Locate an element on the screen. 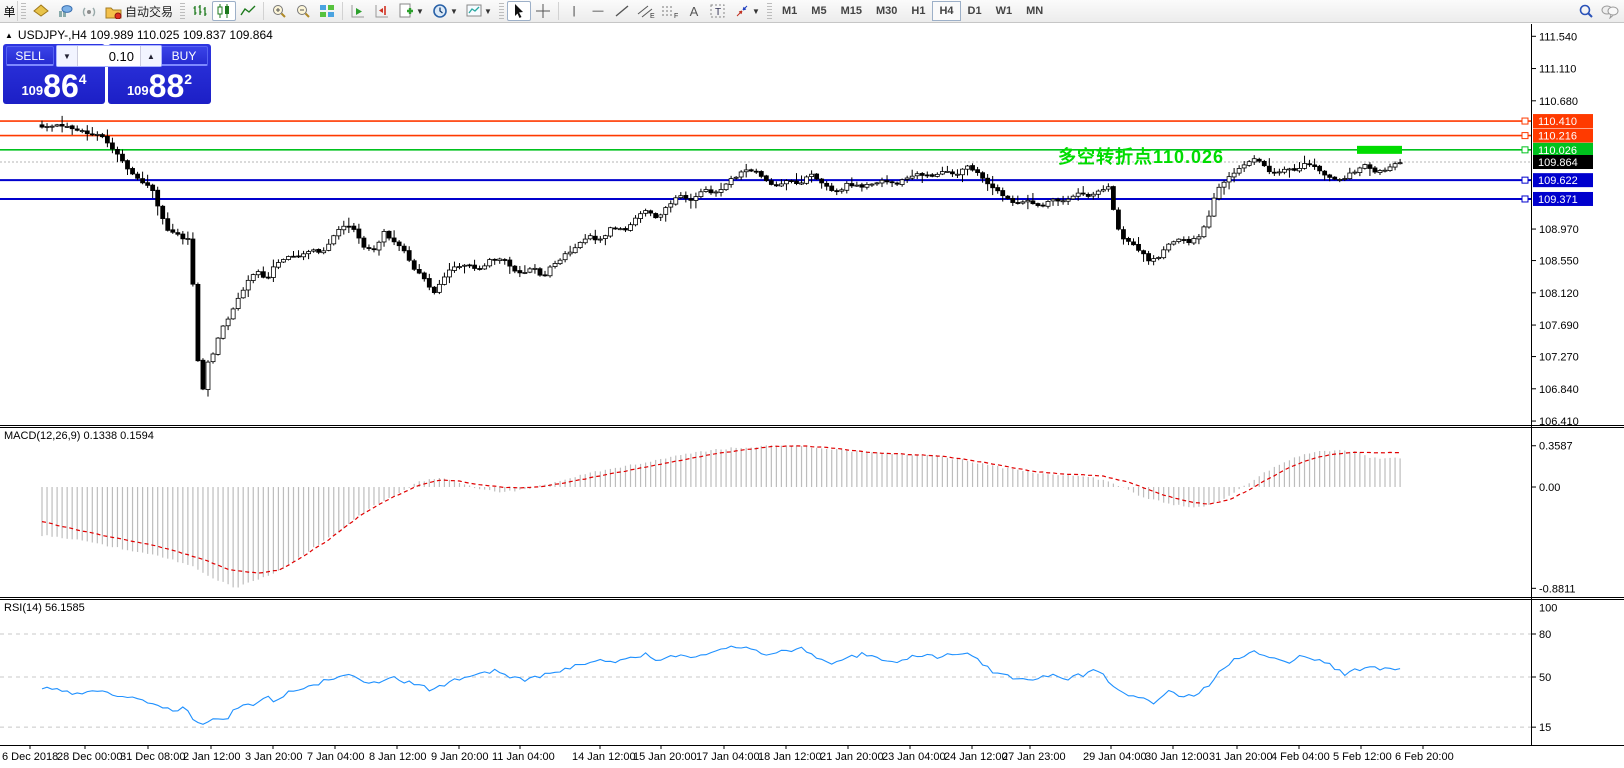 The width and height of the screenshot is (1624, 768). ask-big-digits: 88 is located at coordinates (166, 86).